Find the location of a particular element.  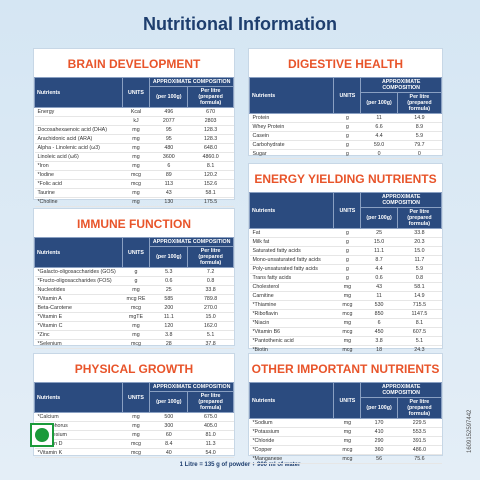

nutrient-row: Poly-unsaturated fatty acids g 4.4 5.9 is located at coordinates (345, 269).